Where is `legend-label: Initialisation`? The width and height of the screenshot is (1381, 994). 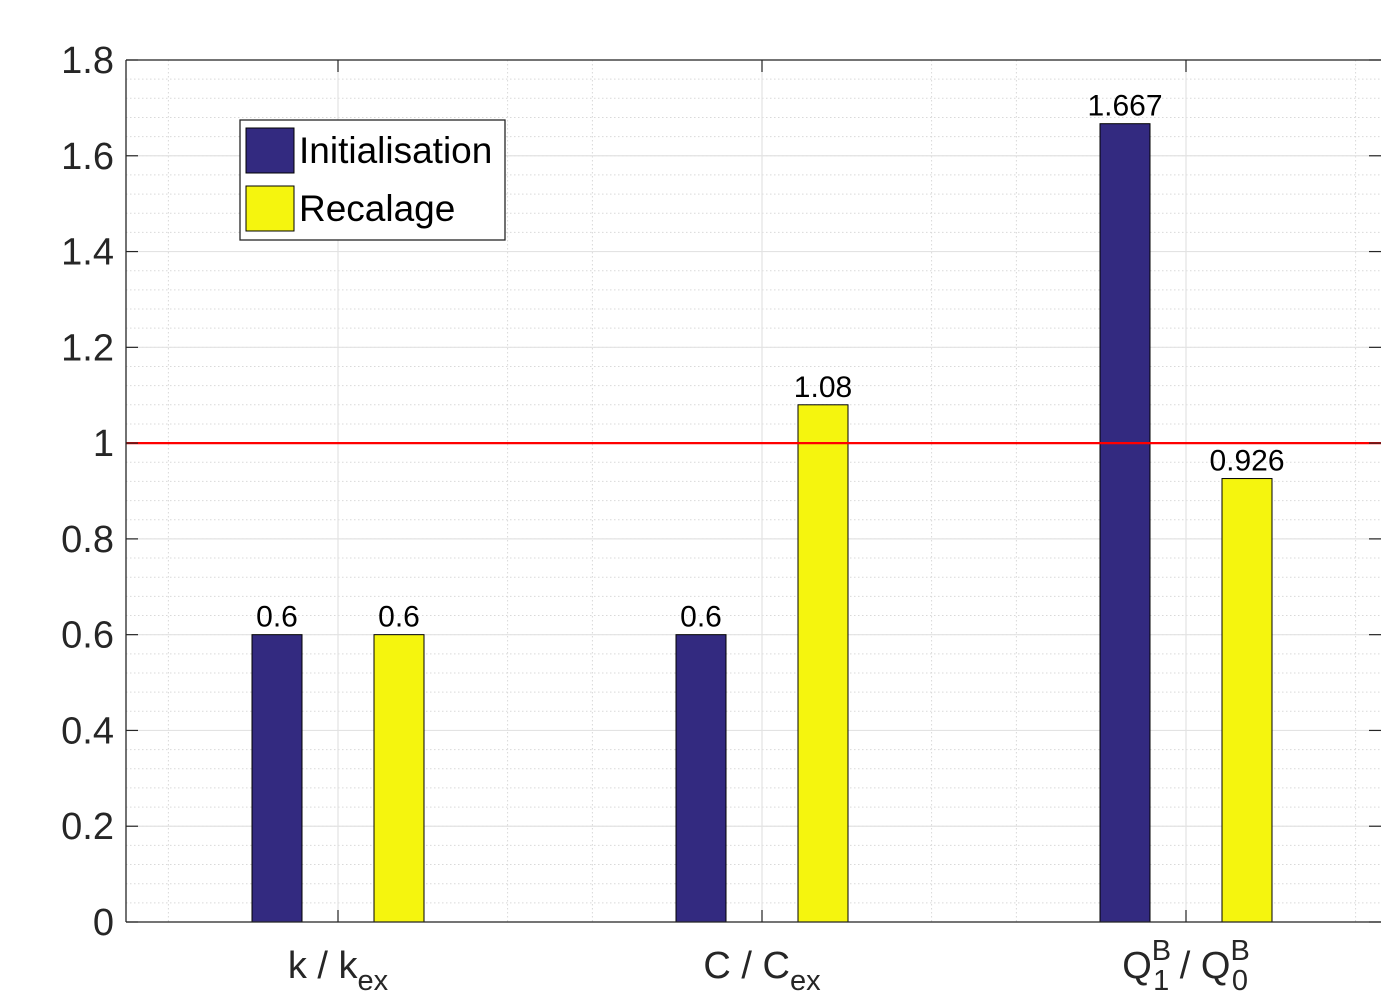
legend-label: Initialisation is located at coordinates (395, 150).